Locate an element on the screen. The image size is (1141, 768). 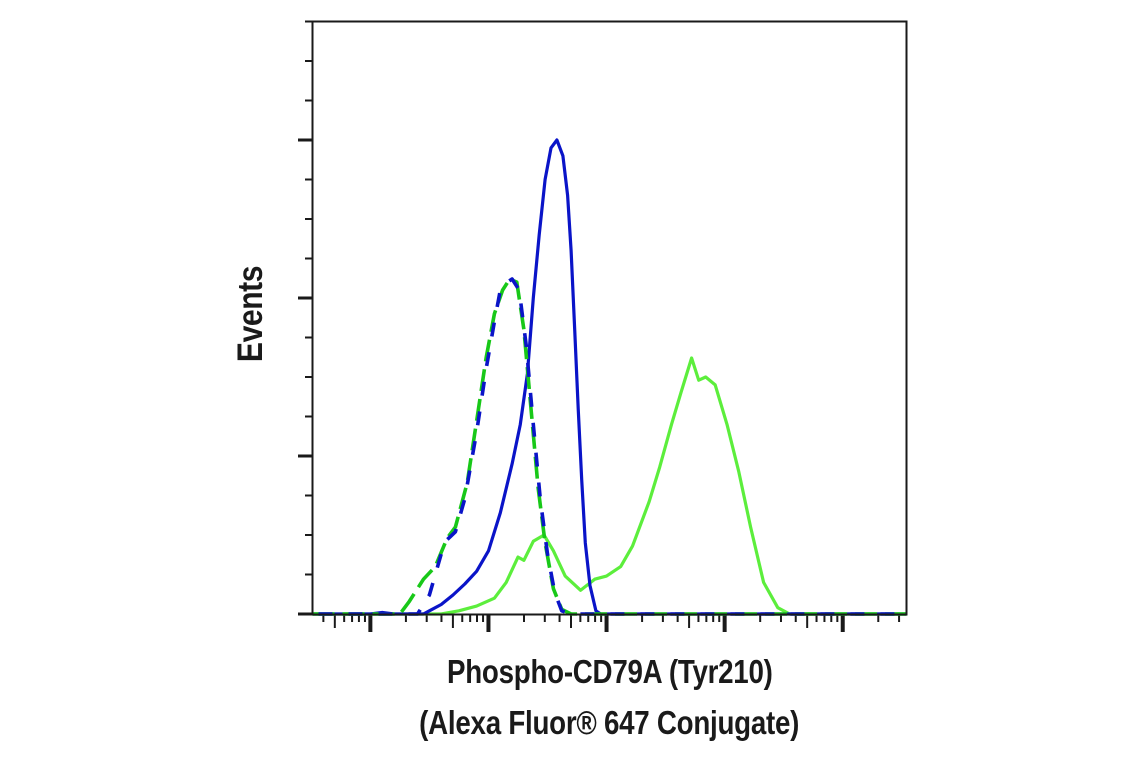
x-axis-label-text-1: Phospho-CD79A (Tyr210) is located at coordinates (609, 671).